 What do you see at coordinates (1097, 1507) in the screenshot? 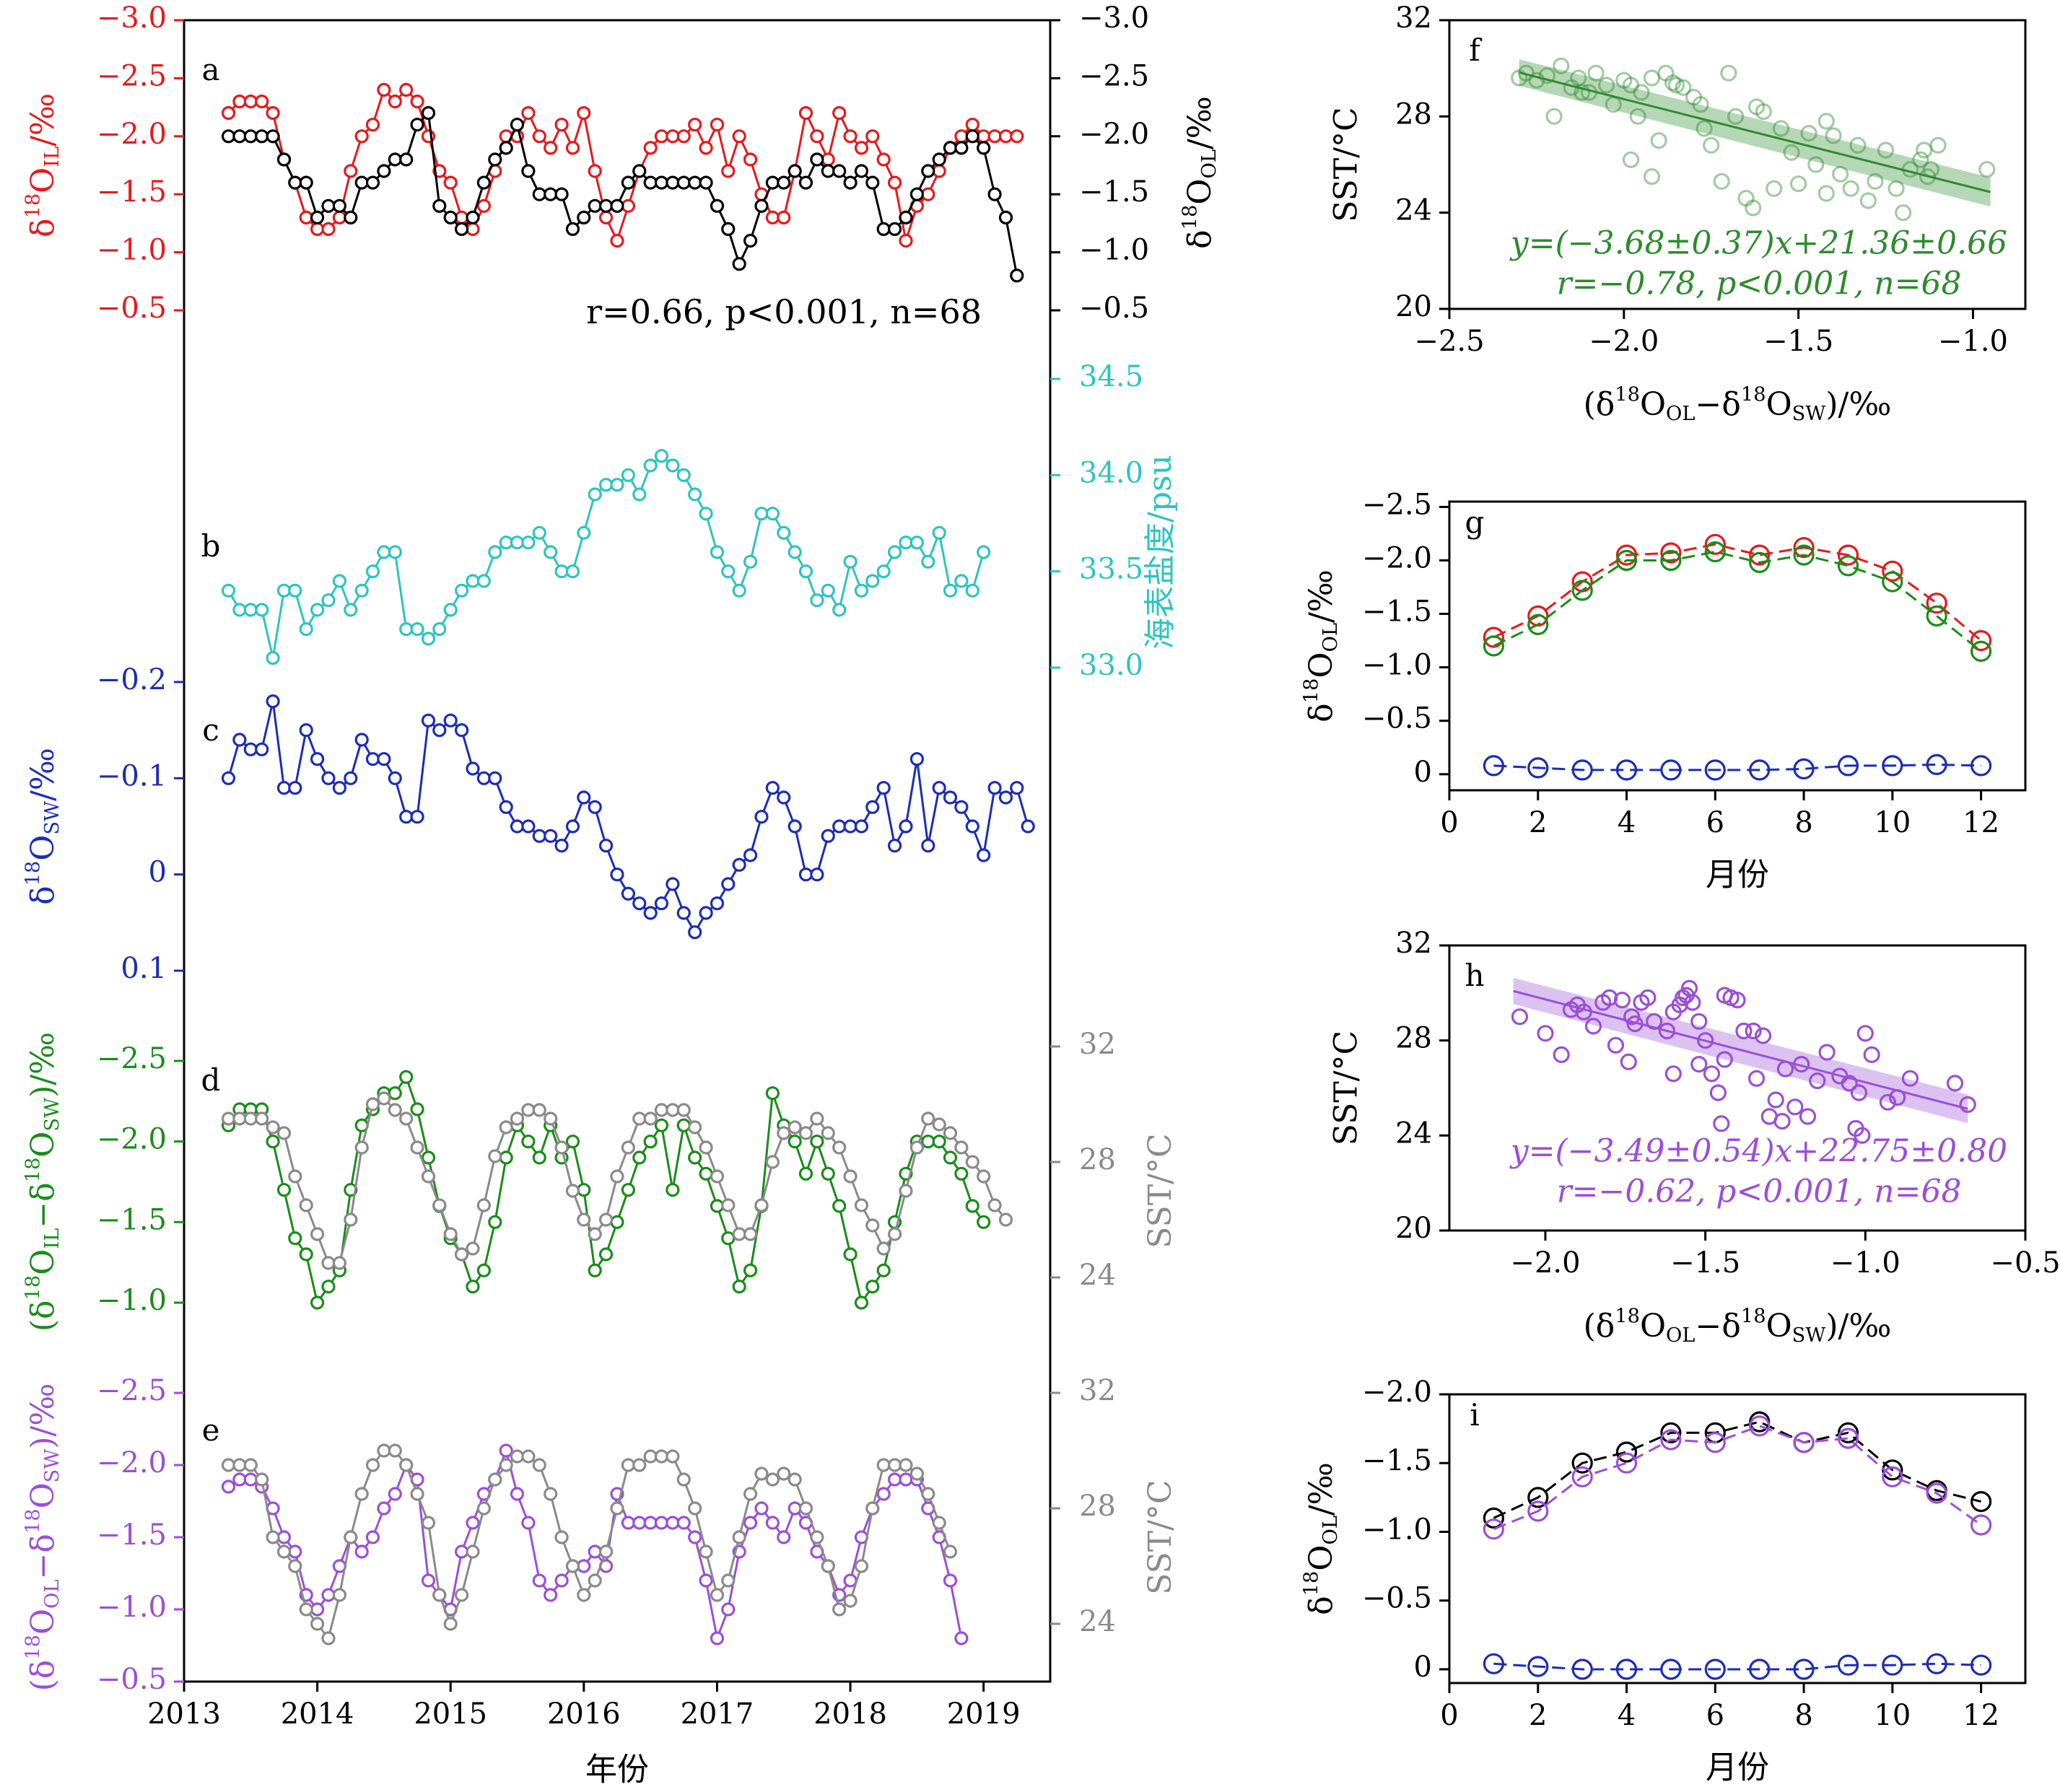
I see `y-tick-label: 28` at bounding box center [1097, 1507].